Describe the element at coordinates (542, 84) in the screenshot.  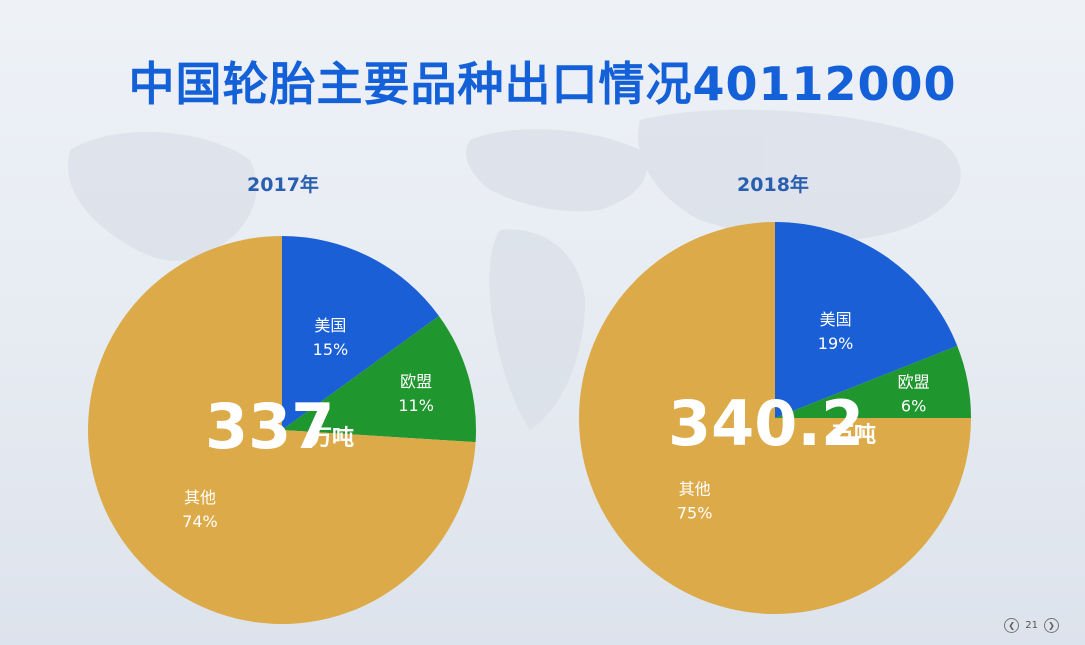
I see `page-title: 中国轮胎主要品种出口情况40112000` at that location.